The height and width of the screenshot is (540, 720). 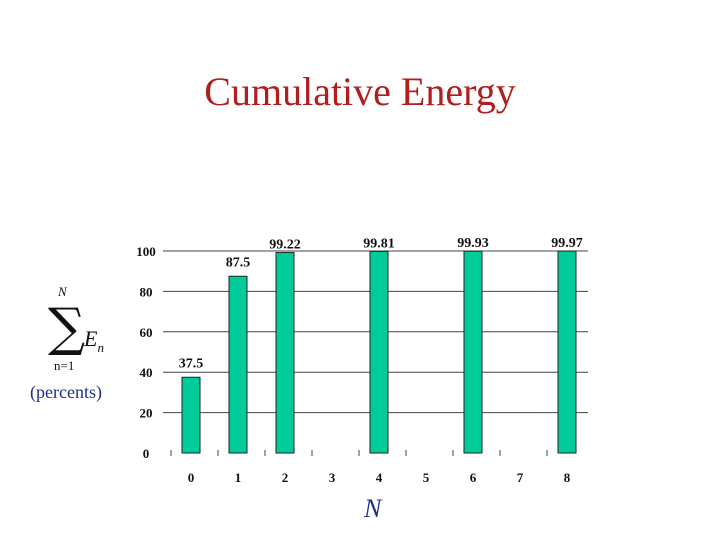 What do you see at coordinates (567, 243) in the screenshot?
I see `data-label: 99.97` at bounding box center [567, 243].